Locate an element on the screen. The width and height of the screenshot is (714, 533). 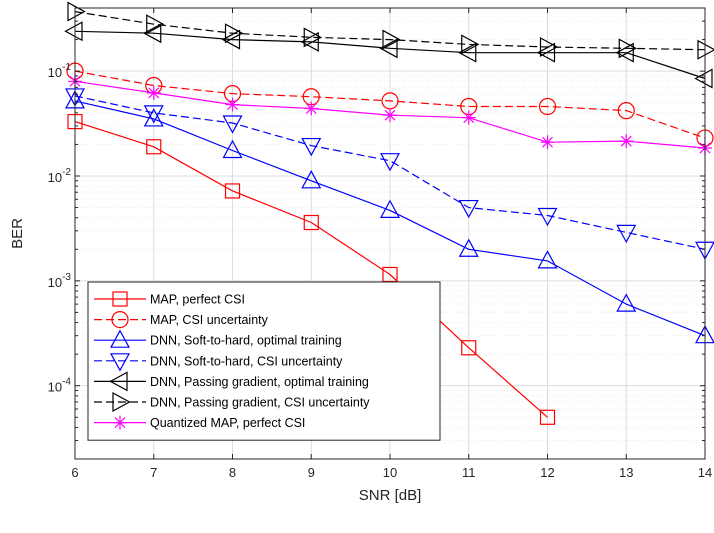
legend-label: Quantized MAP, perfect CSI is located at coordinates (227, 423).